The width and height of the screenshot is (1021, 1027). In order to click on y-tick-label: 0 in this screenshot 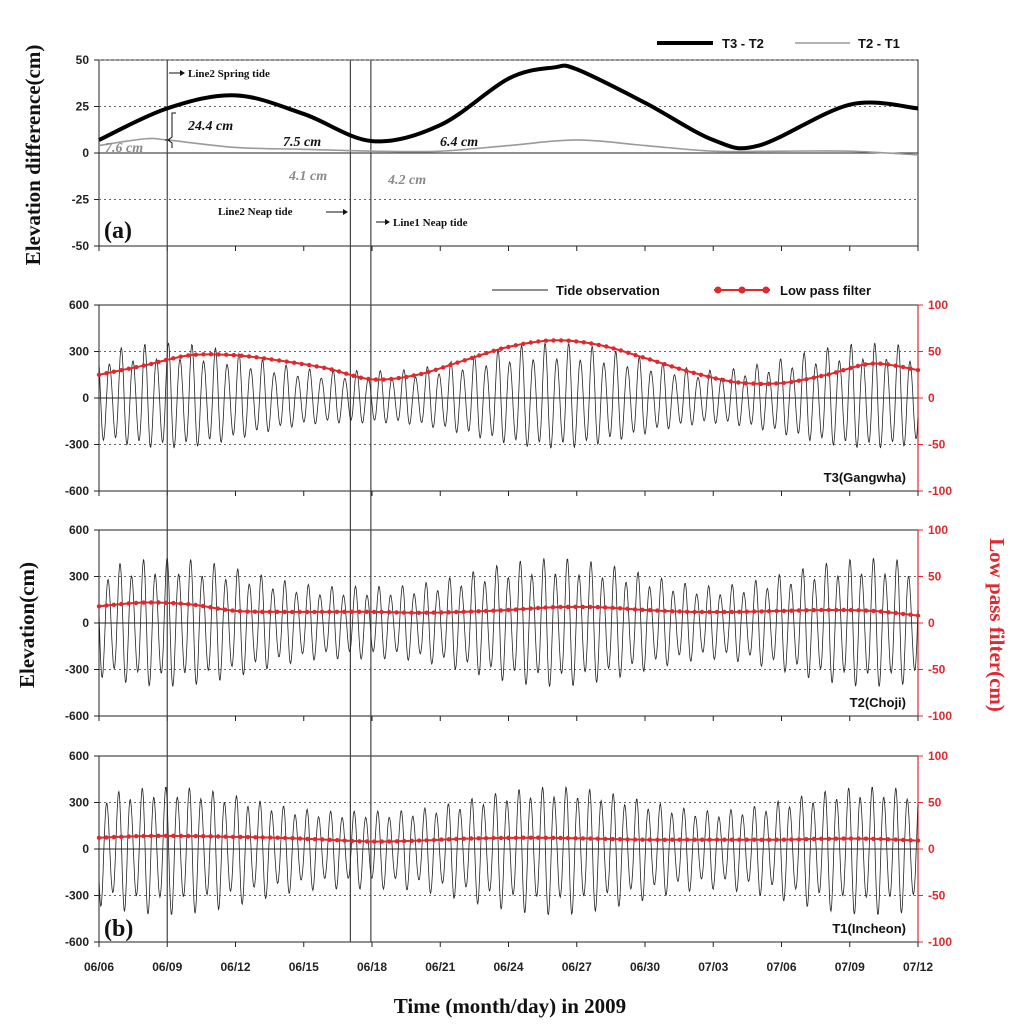, I will do `click(85, 849)`.